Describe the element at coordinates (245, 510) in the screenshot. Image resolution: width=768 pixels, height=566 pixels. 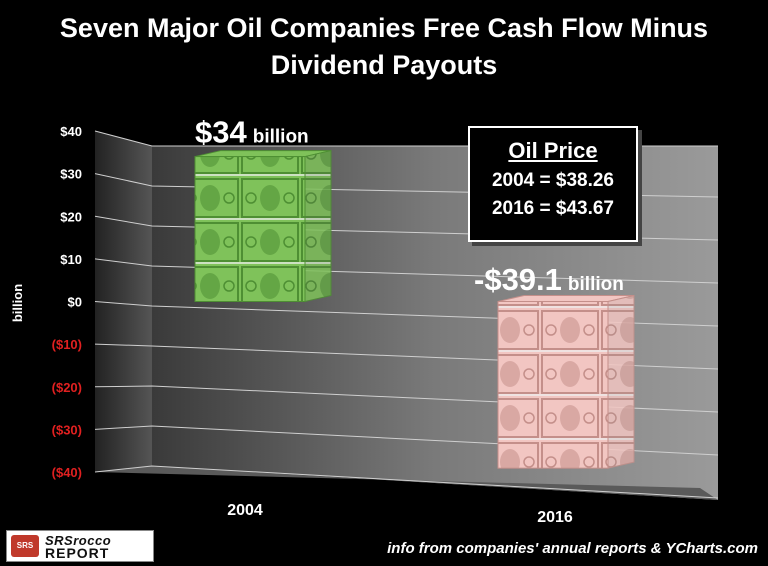
I see `x-tick-label: 2004` at that location.